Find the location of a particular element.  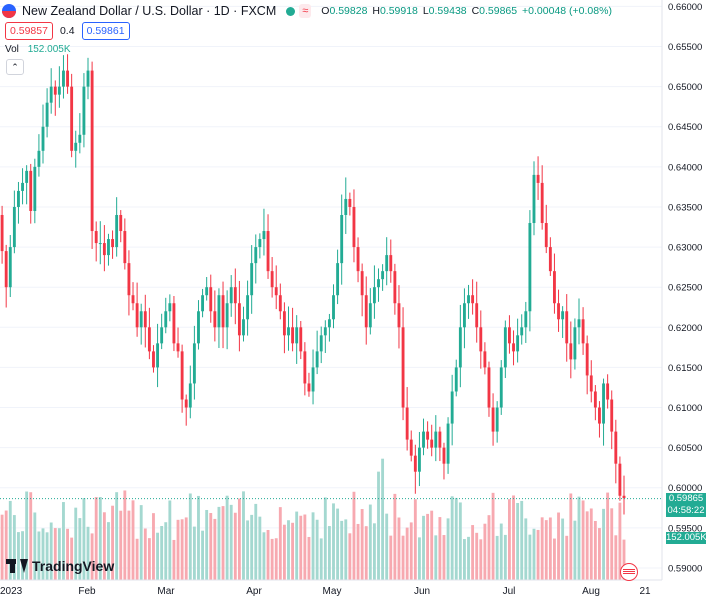

x-tick-label: Apr is located at coordinates (254, 591).